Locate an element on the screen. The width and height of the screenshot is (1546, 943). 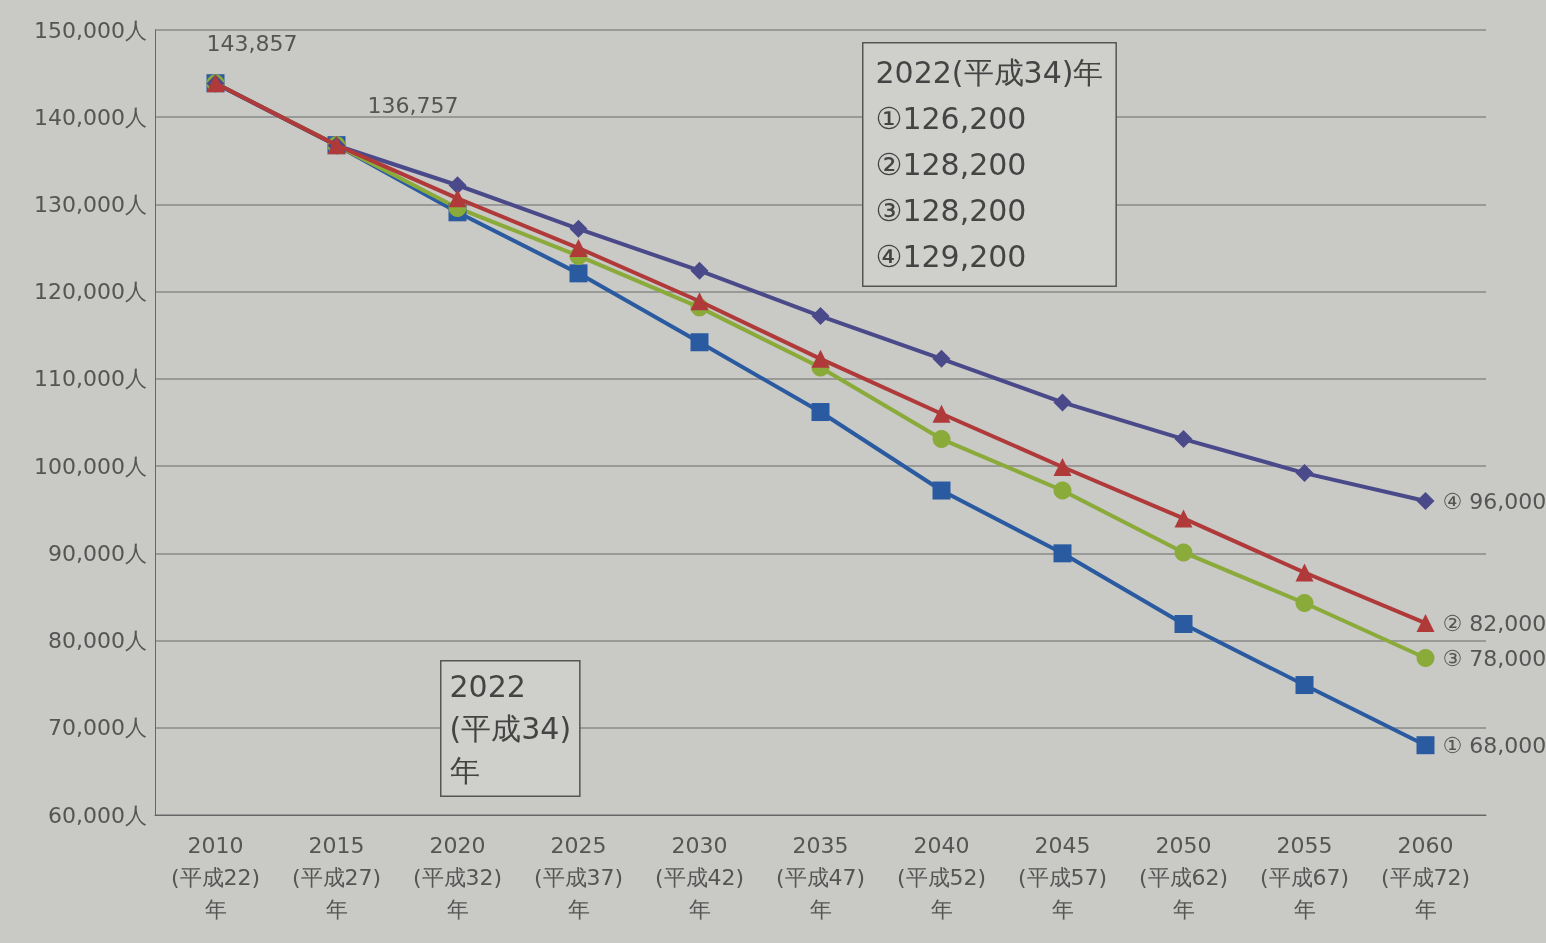
data-label: ① 68,000 is located at coordinates (1494, 745).